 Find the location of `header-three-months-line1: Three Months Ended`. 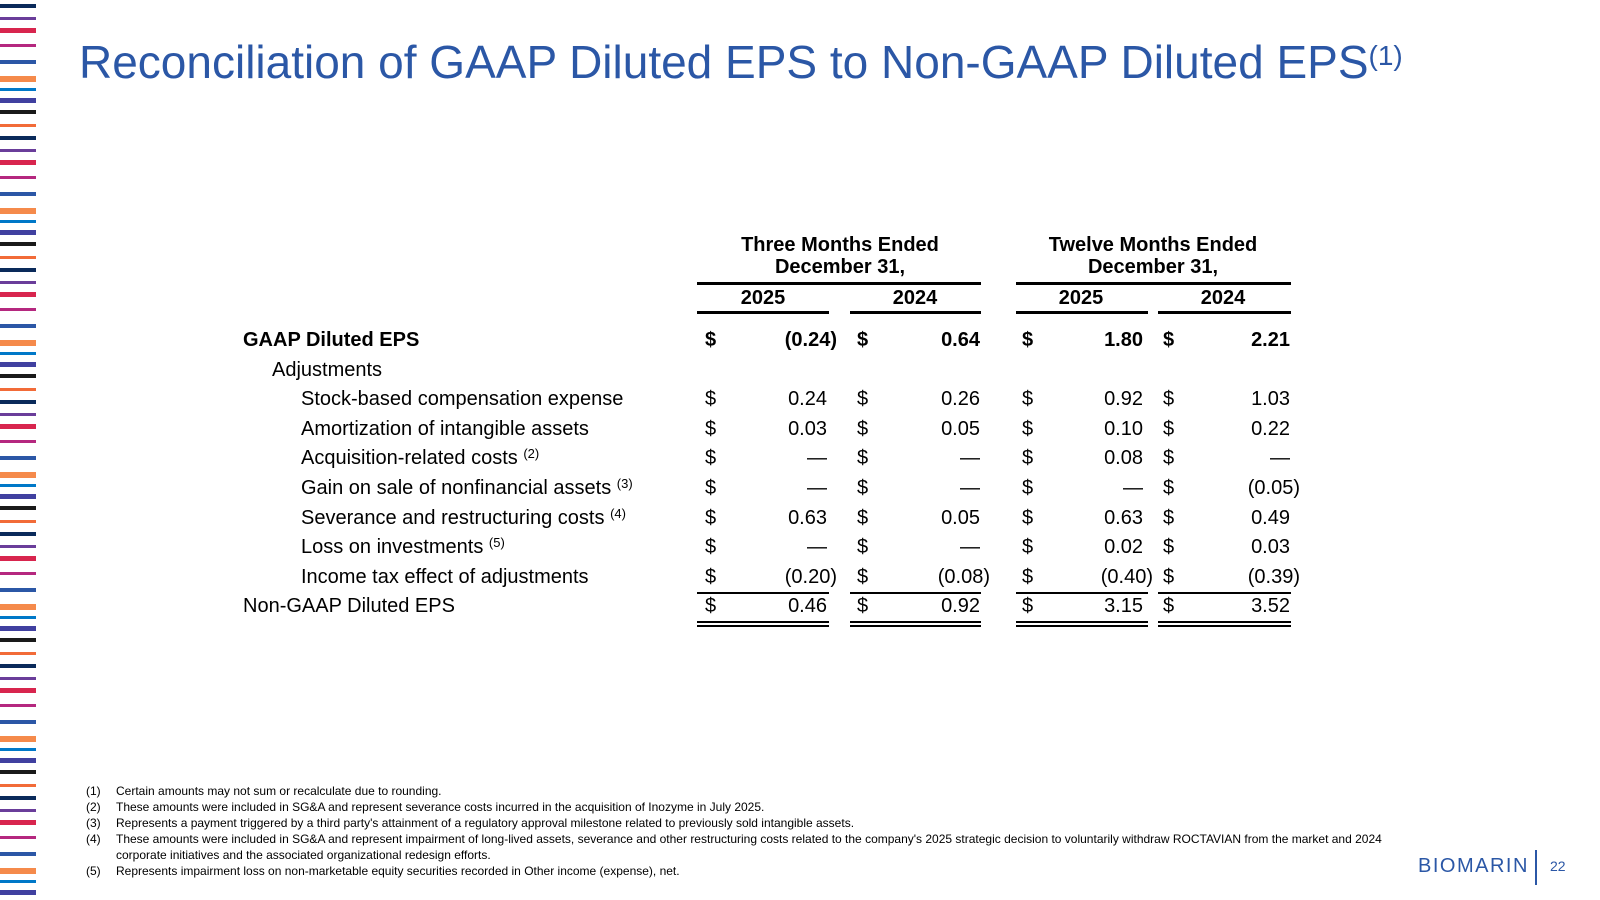

header-three-months-line1: Three Months Ended is located at coordinates (840, 245).